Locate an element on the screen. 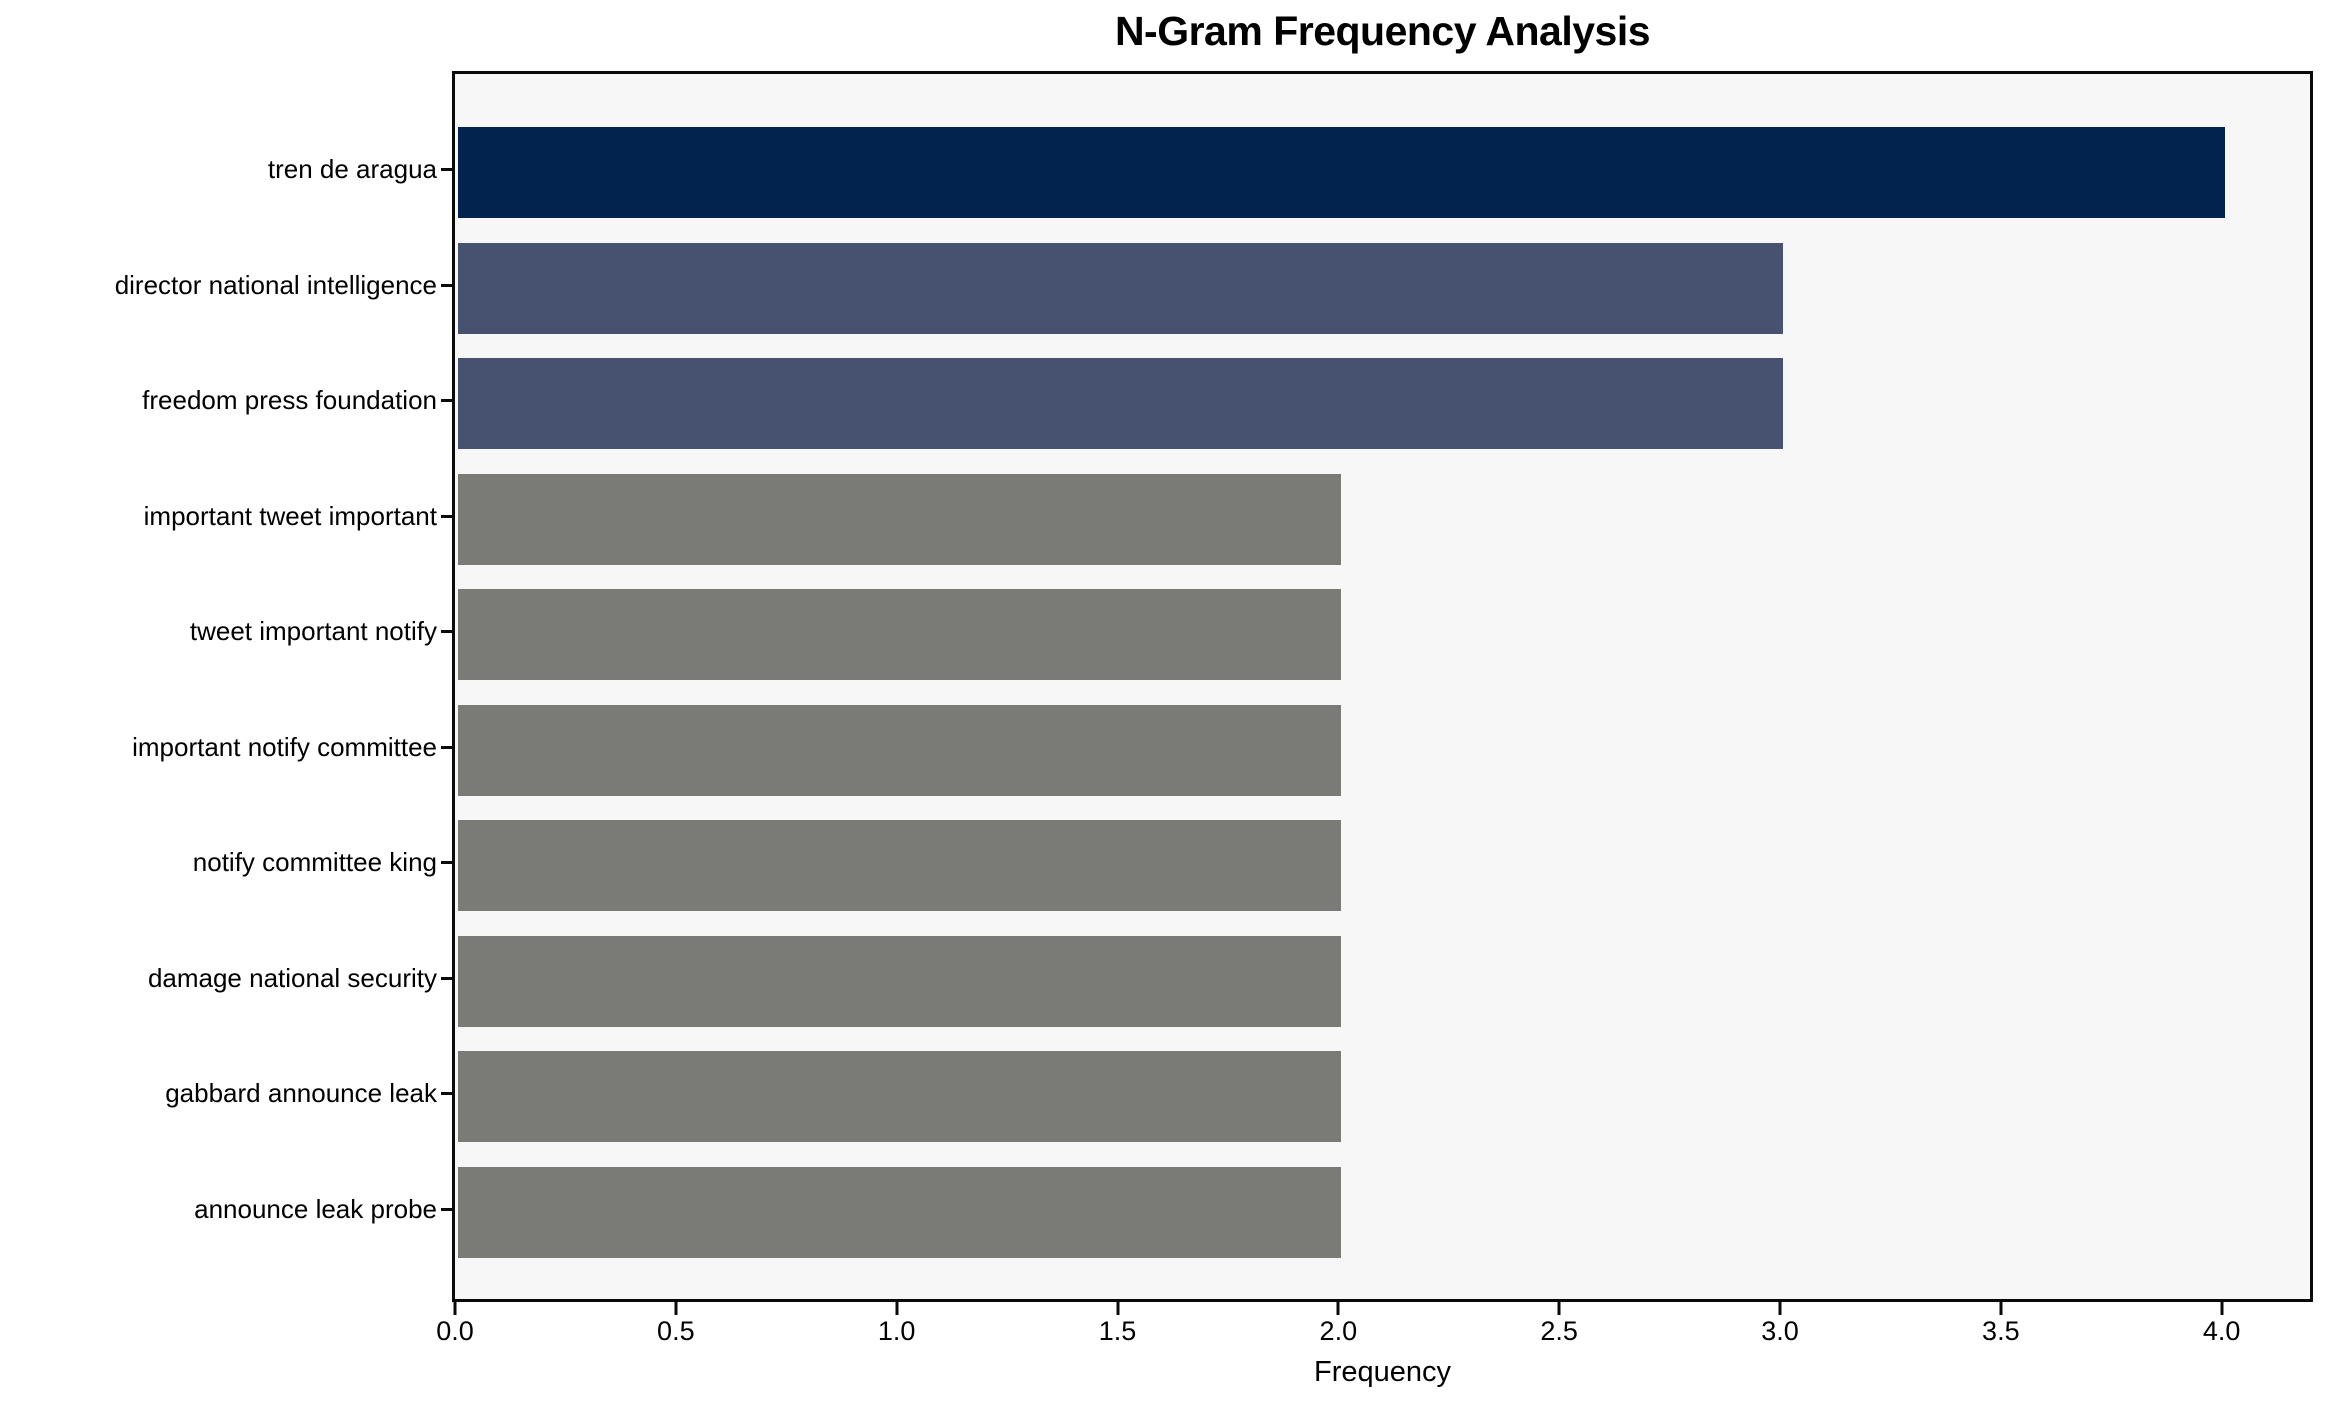  y-tick-label-row: tweet important notify is located at coordinates (218, 632).